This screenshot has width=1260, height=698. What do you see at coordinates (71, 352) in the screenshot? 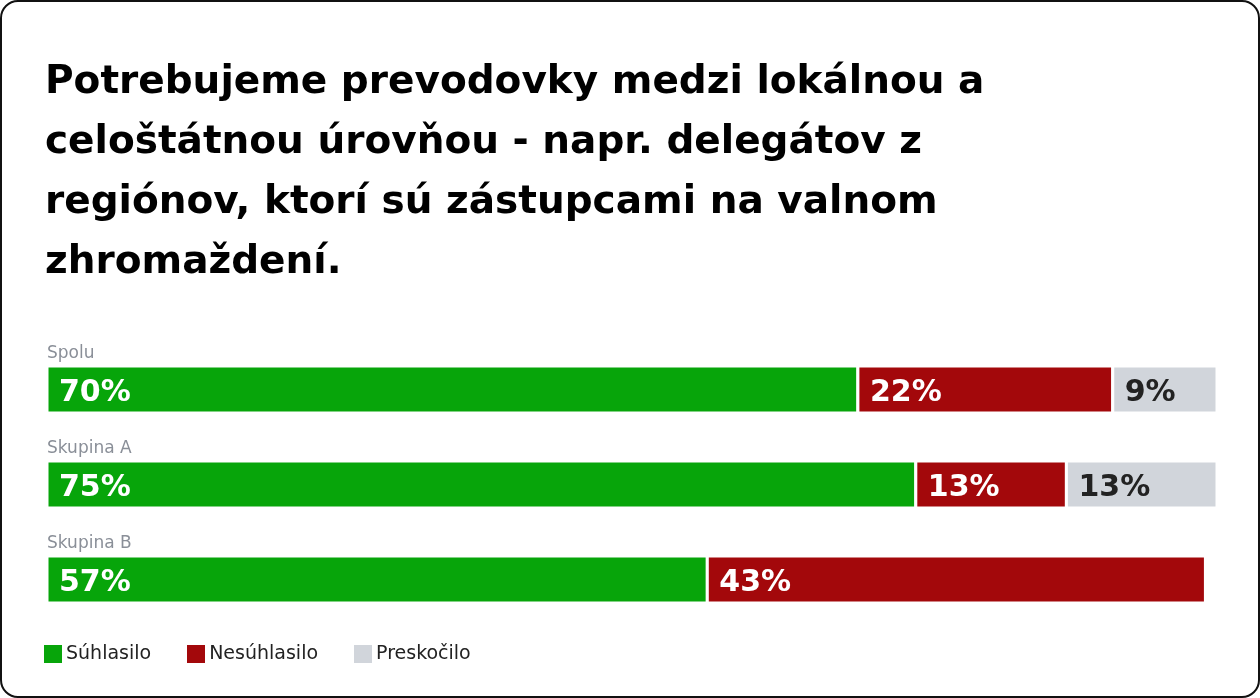
I see `y-tick-label: Spolu` at bounding box center [71, 352].